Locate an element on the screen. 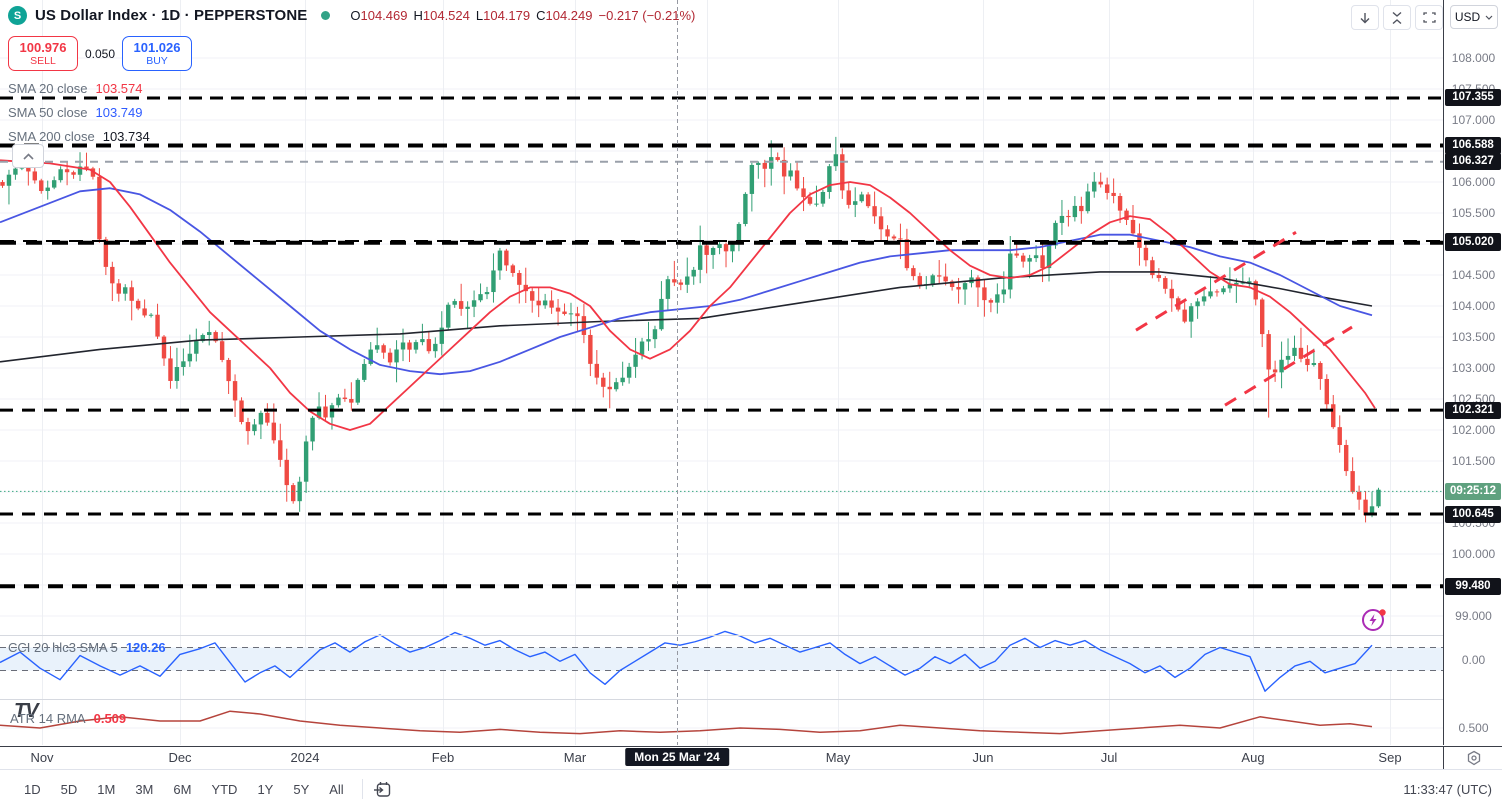  flash-icon is located at coordinates (1374, 620).